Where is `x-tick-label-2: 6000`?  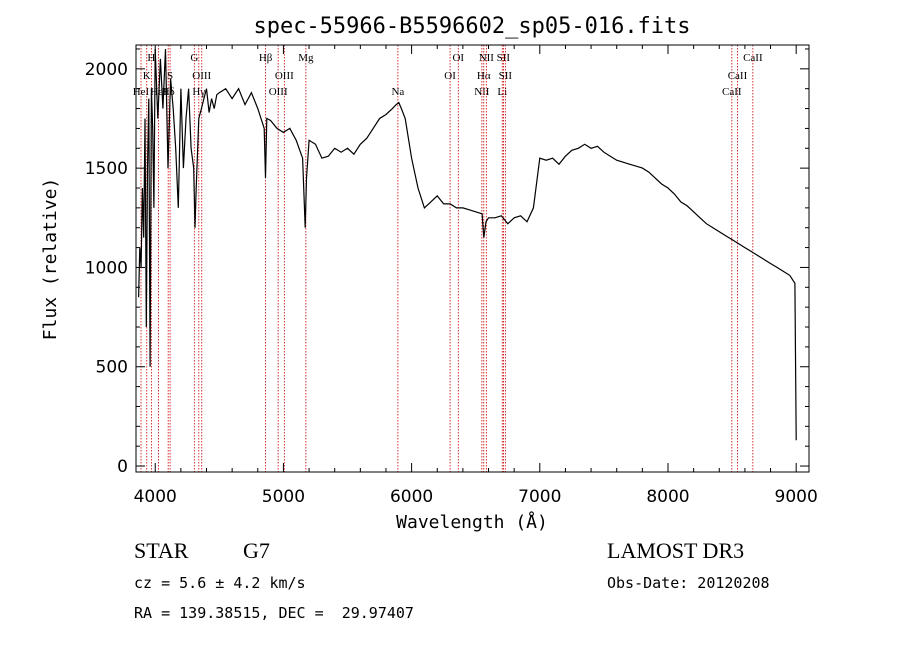
x-tick-label-2: 6000 is located at coordinates (411, 497).